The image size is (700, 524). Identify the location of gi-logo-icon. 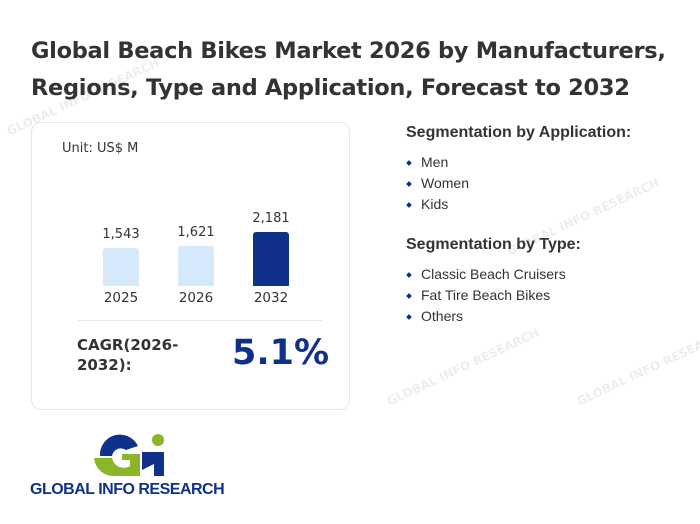
(129, 455).